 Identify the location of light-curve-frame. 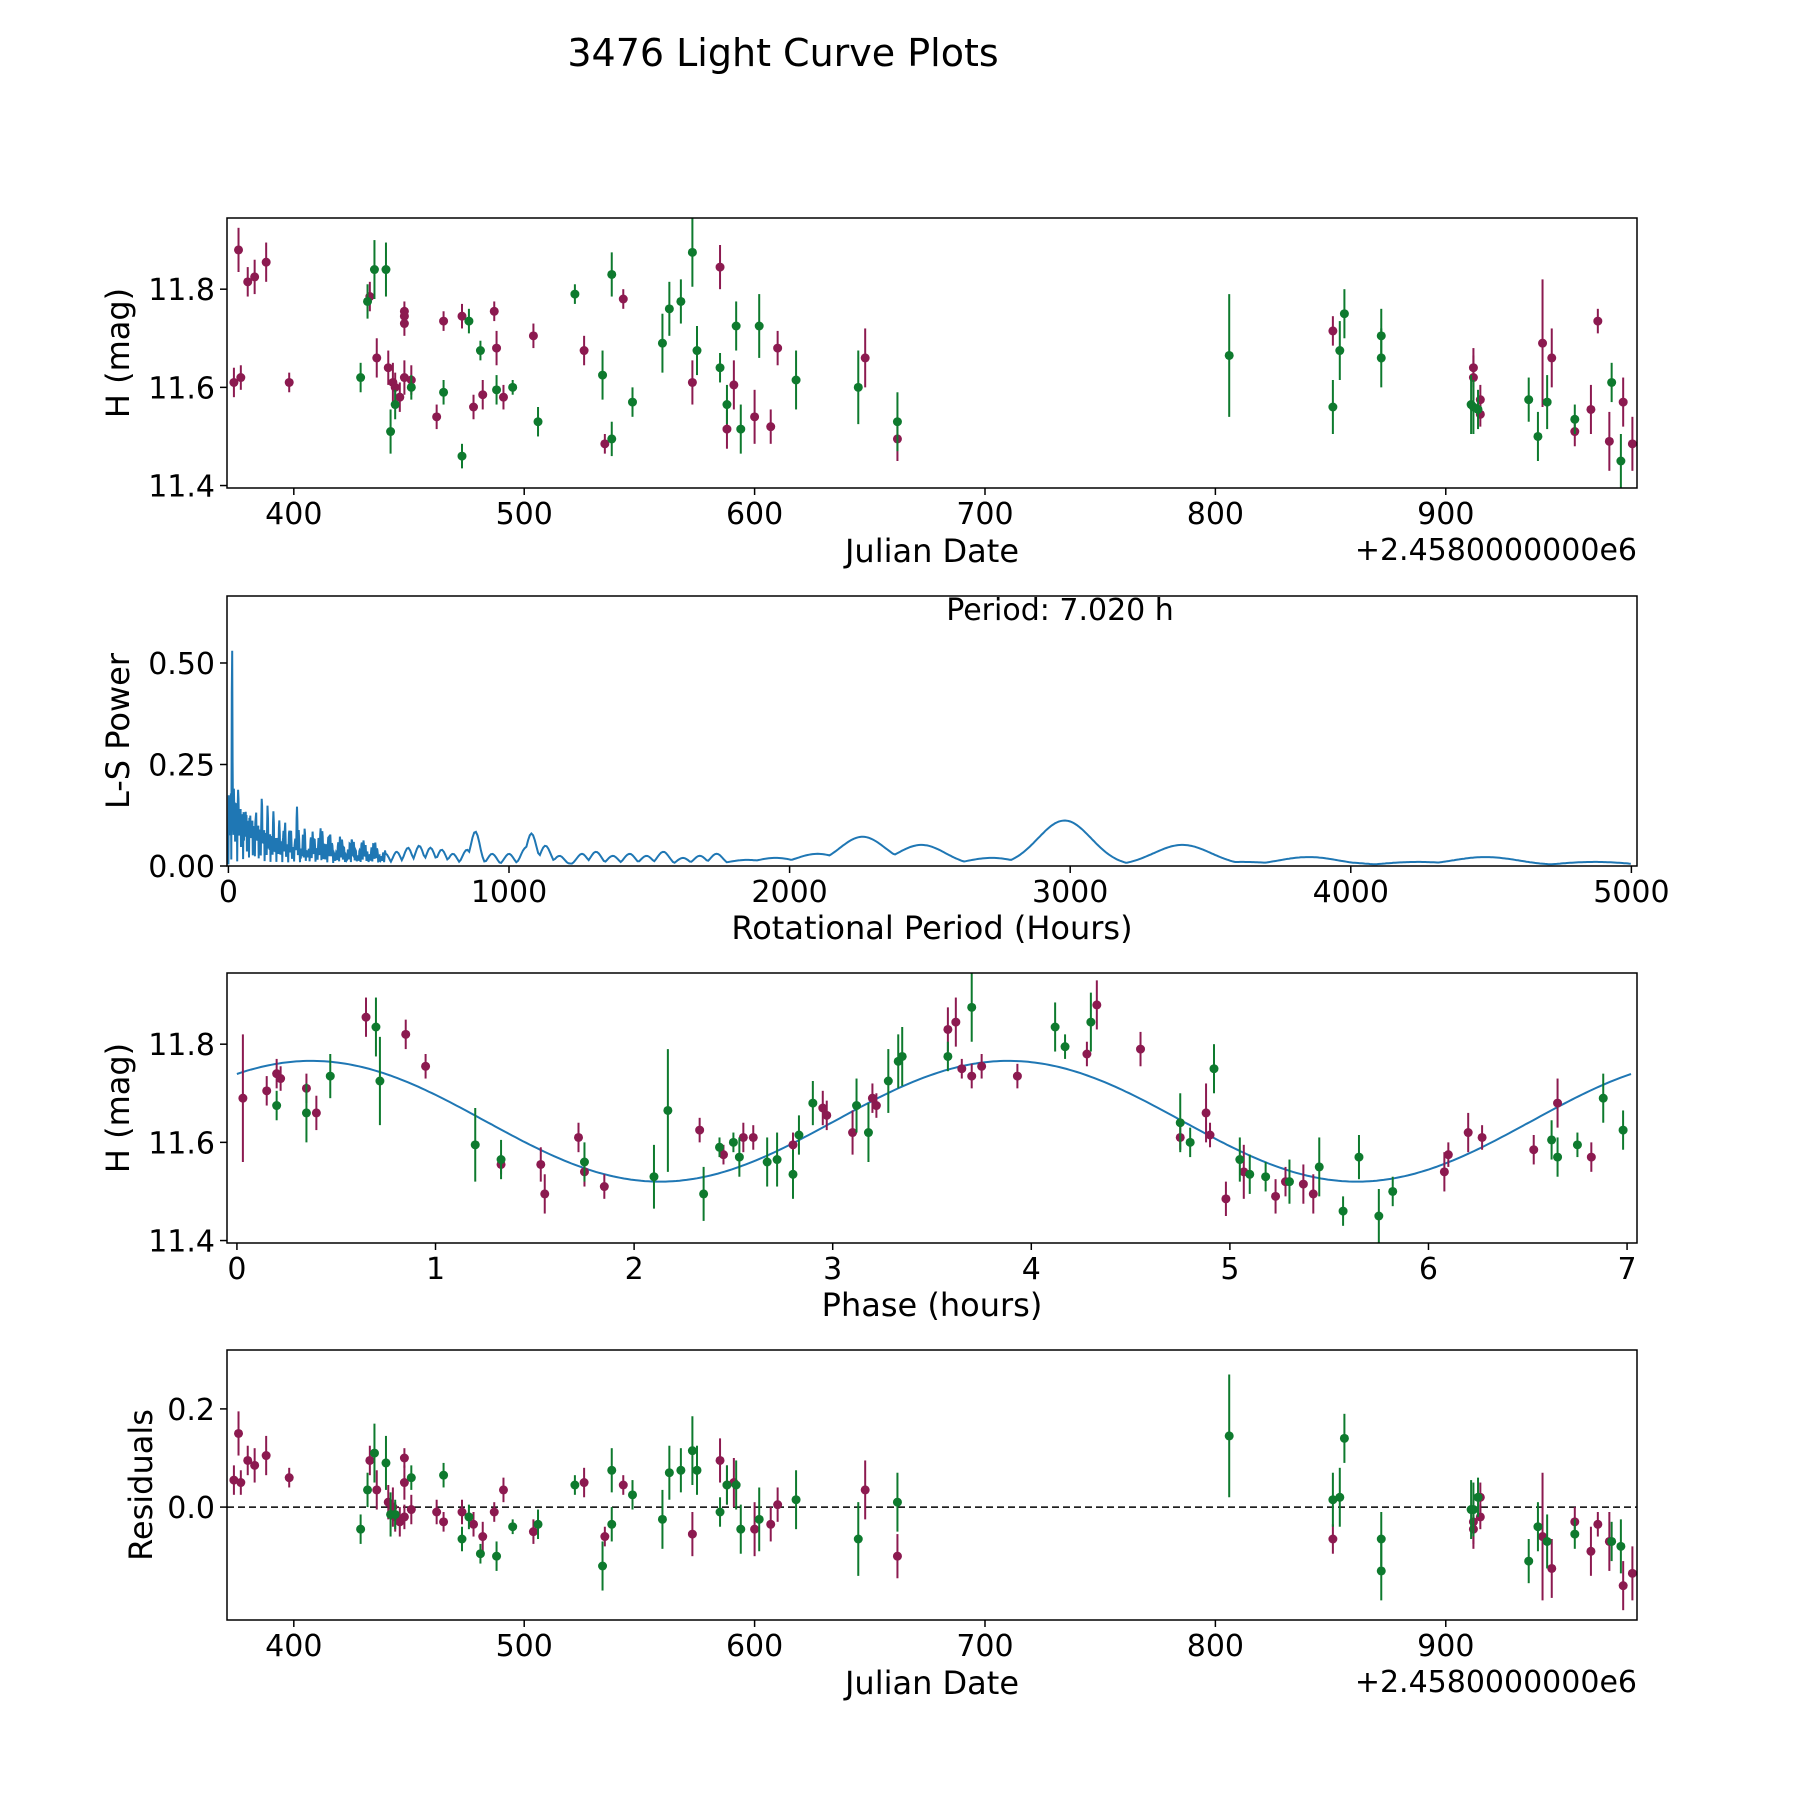
(932, 353).